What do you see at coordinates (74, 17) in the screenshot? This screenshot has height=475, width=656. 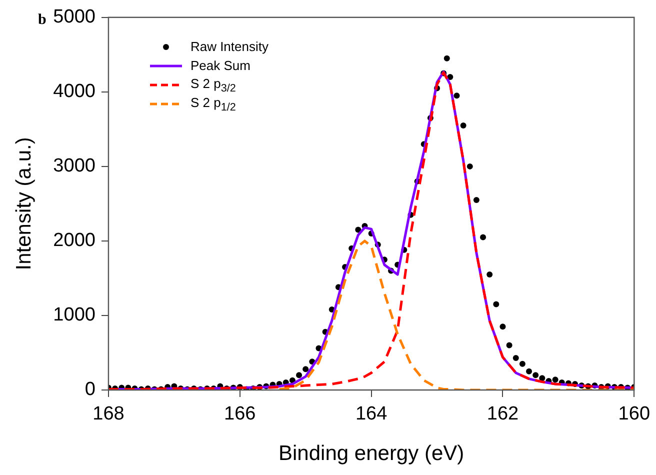 I see `y-tick-label: 5000` at bounding box center [74, 17].